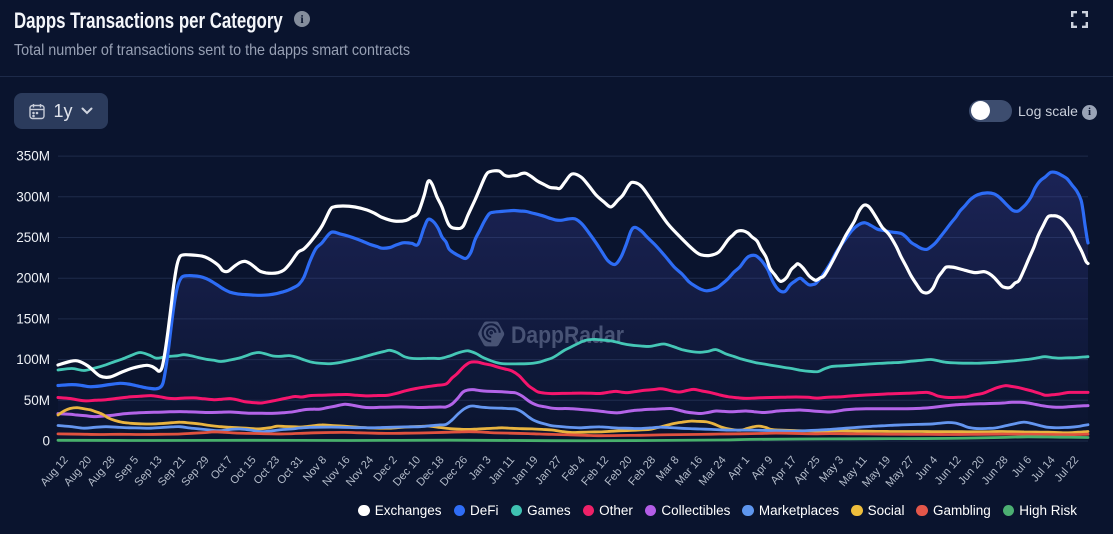  Describe the element at coordinates (33, 278) in the screenshot. I see `svg-text: 200M` at that location.